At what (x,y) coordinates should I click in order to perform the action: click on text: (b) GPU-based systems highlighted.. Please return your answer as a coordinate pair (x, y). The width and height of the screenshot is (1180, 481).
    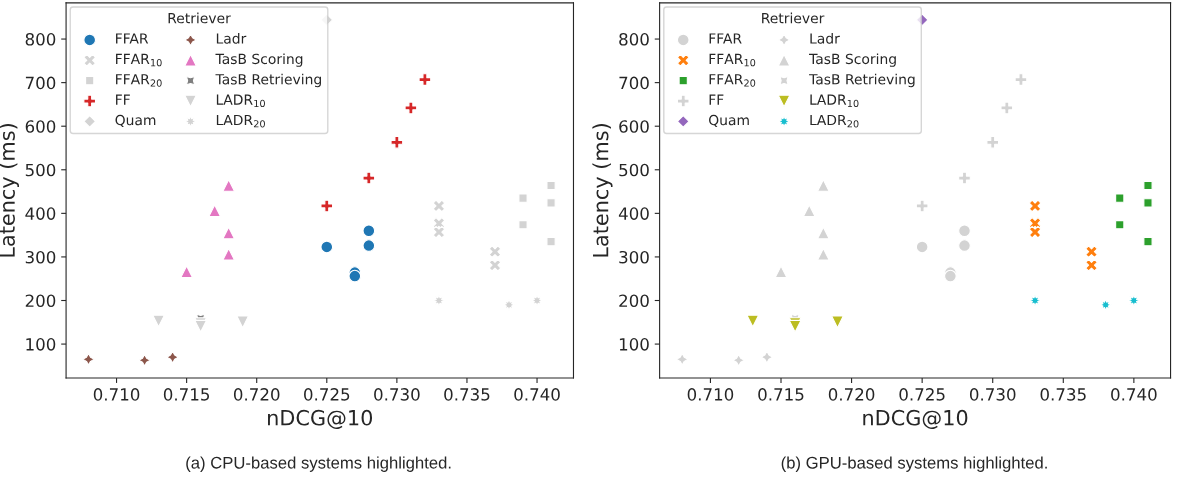
    Looking at the image, I should click on (914, 464).